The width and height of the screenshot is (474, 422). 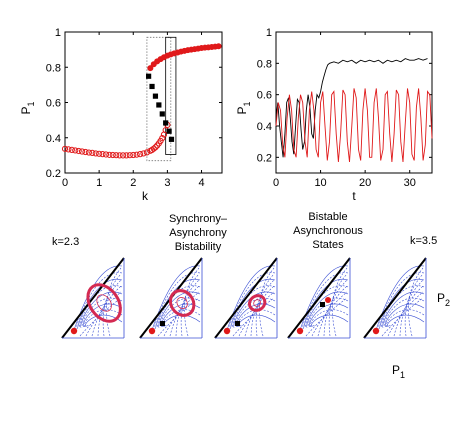 What do you see at coordinates (264, 127) in the screenshot?
I see `tr-ytick-label: 0.4` at bounding box center [264, 127].